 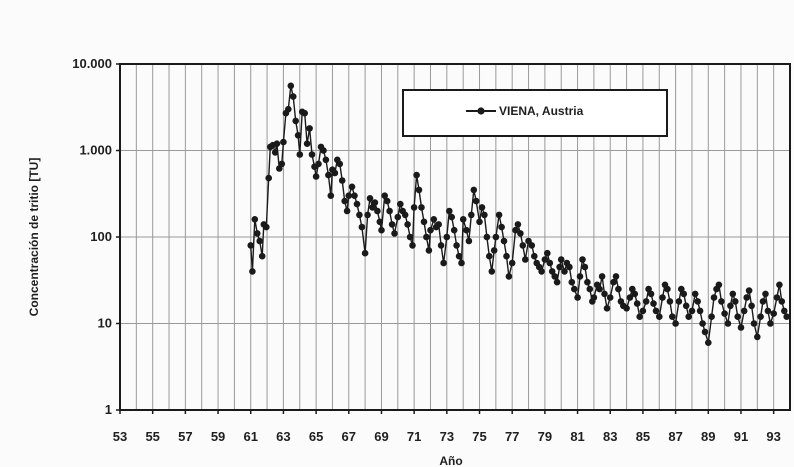 What do you see at coordinates (92, 63) in the screenshot?
I see `y-tick-label: 10.000` at bounding box center [92, 63].